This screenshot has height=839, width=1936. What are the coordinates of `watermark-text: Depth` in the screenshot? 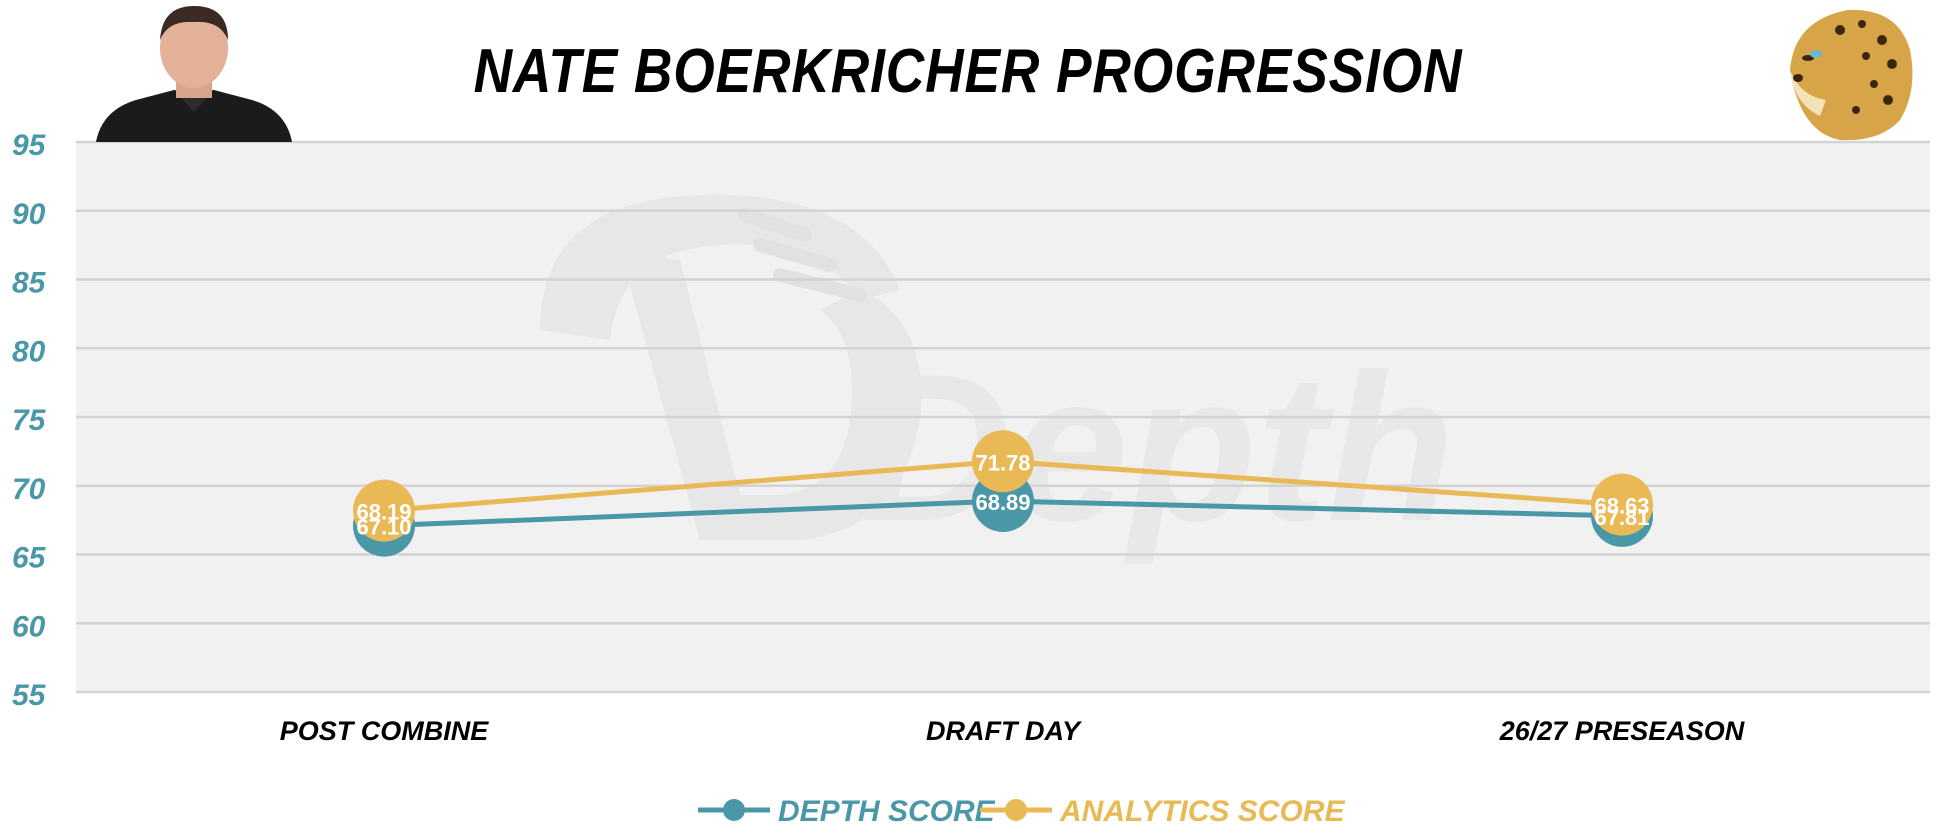 It's located at (1157, 447).